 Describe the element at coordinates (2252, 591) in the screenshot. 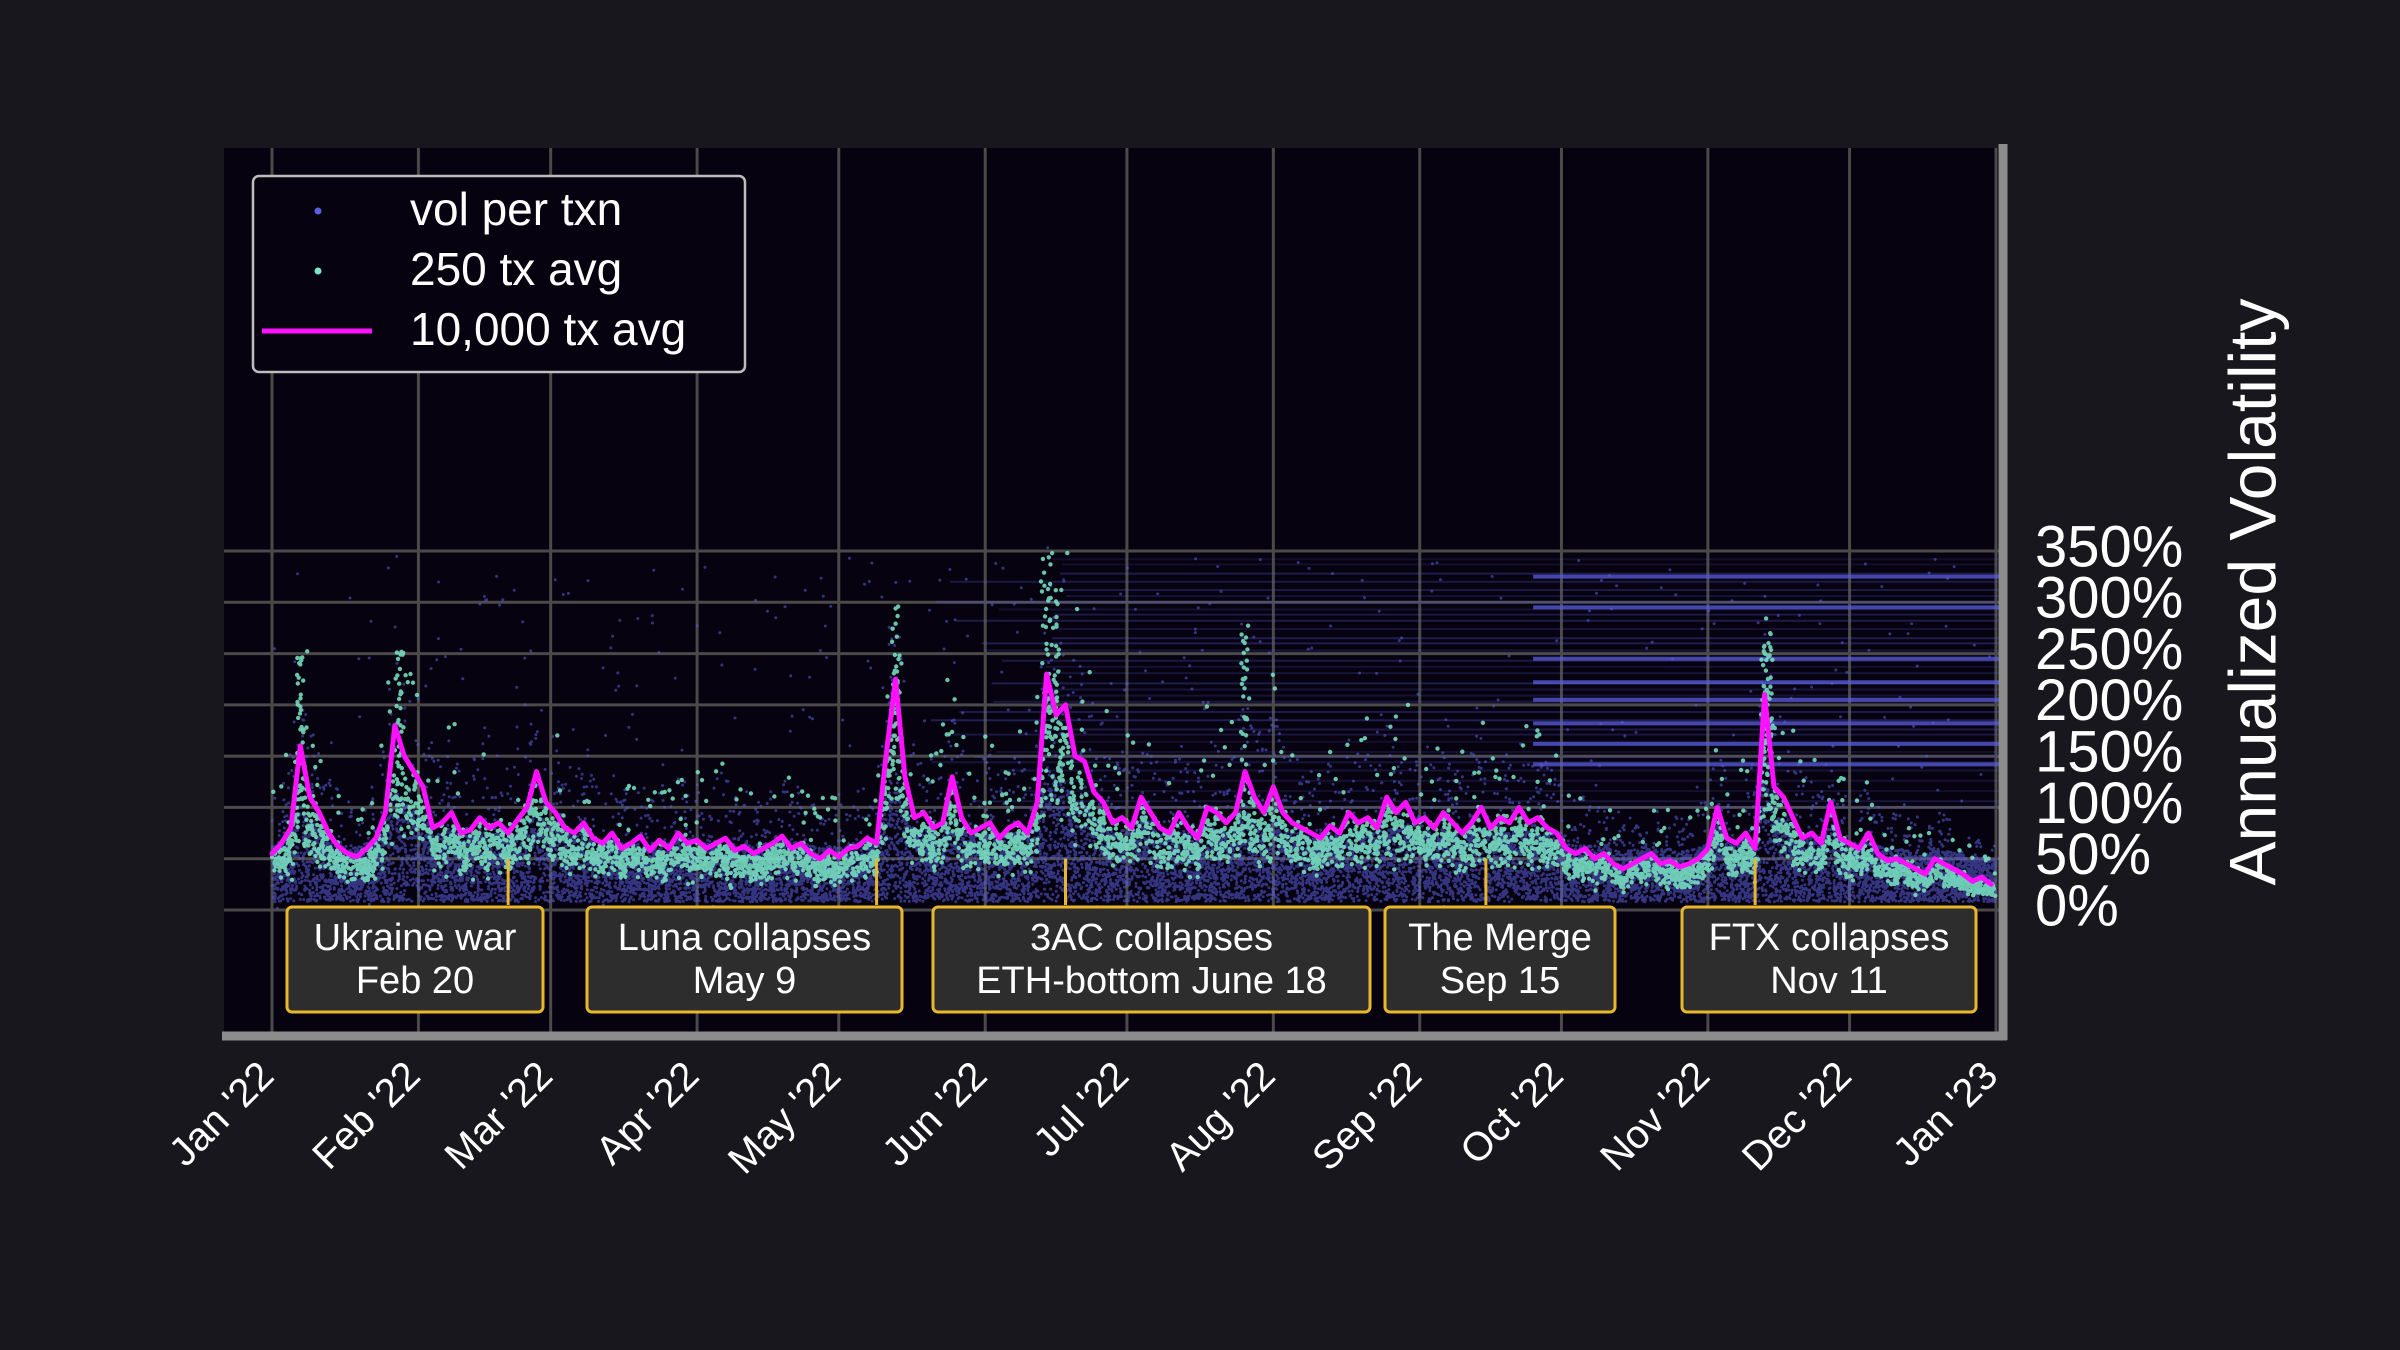

I see `y-axis-label: Annualized Volatility` at that location.